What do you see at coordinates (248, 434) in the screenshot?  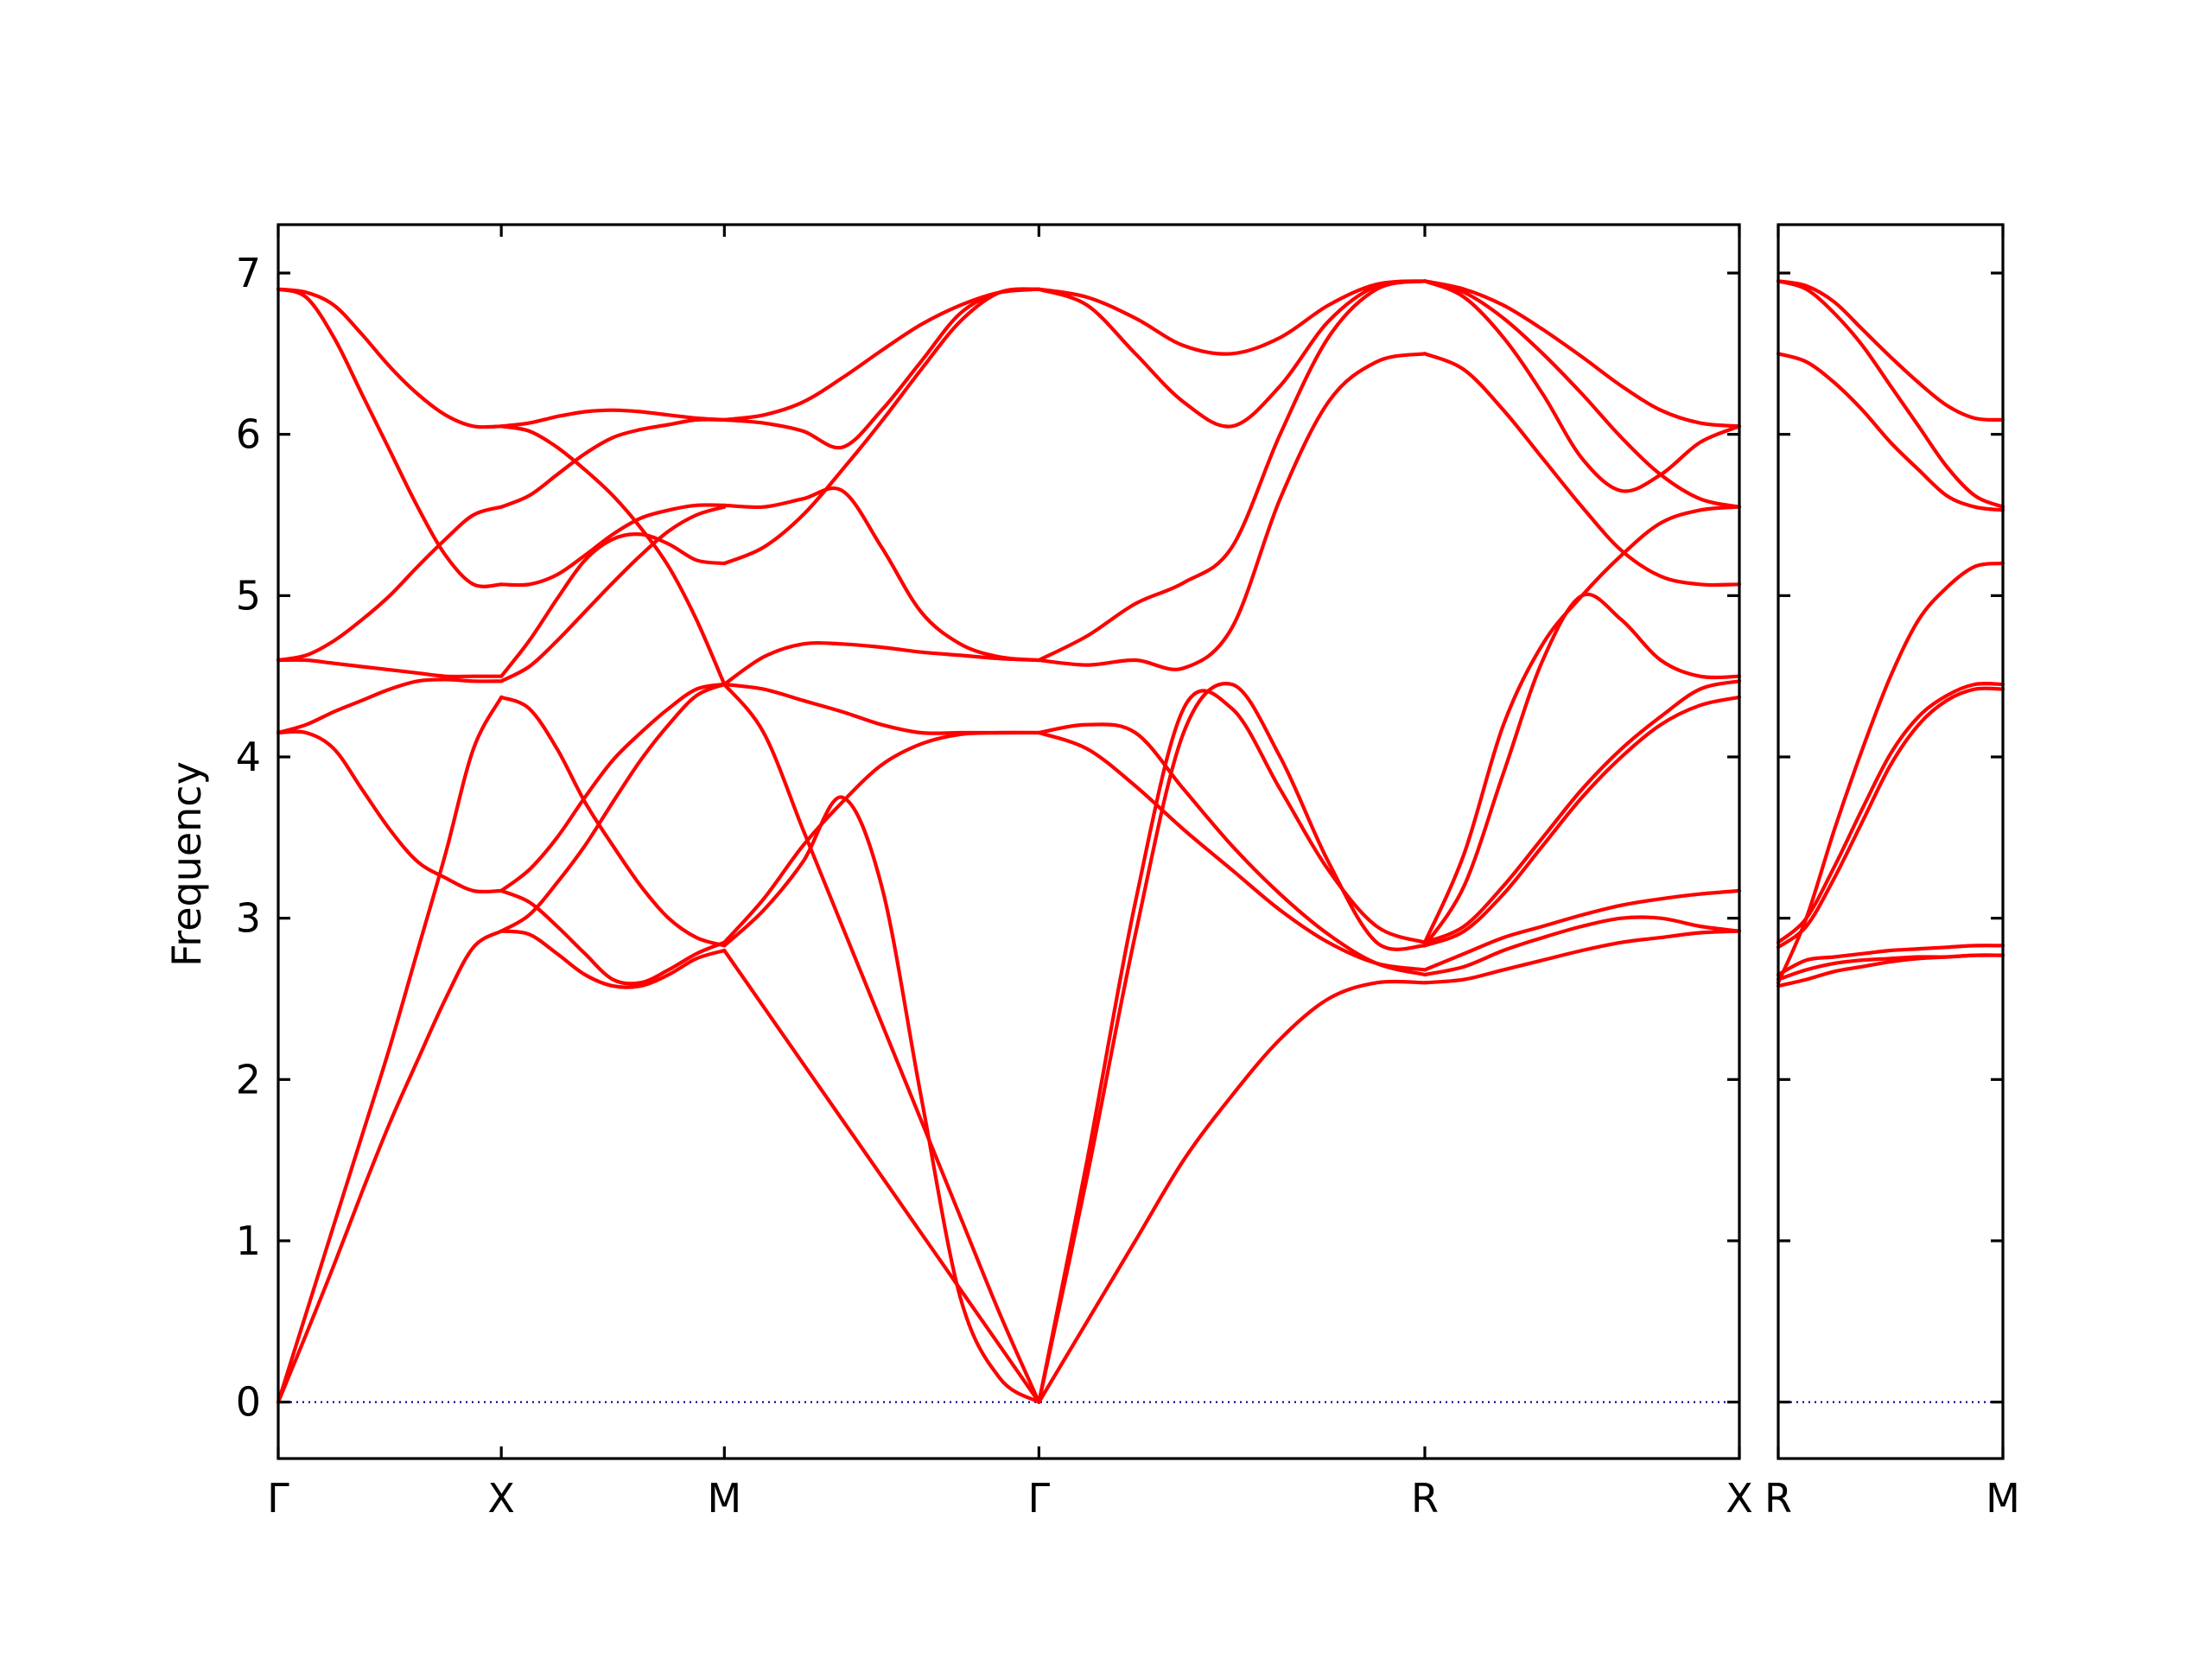 I see `y-tick-label: 6` at bounding box center [248, 434].